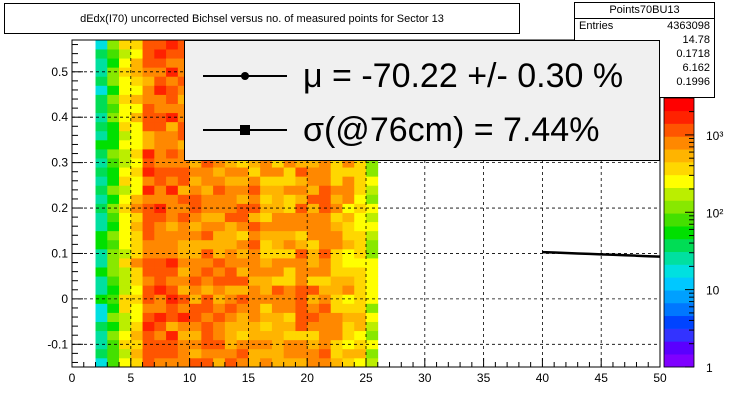 The height and width of the screenshot is (408, 735). What do you see at coordinates (59, 117) in the screenshot?
I see `y-tick-label: 0.4` at bounding box center [59, 117].